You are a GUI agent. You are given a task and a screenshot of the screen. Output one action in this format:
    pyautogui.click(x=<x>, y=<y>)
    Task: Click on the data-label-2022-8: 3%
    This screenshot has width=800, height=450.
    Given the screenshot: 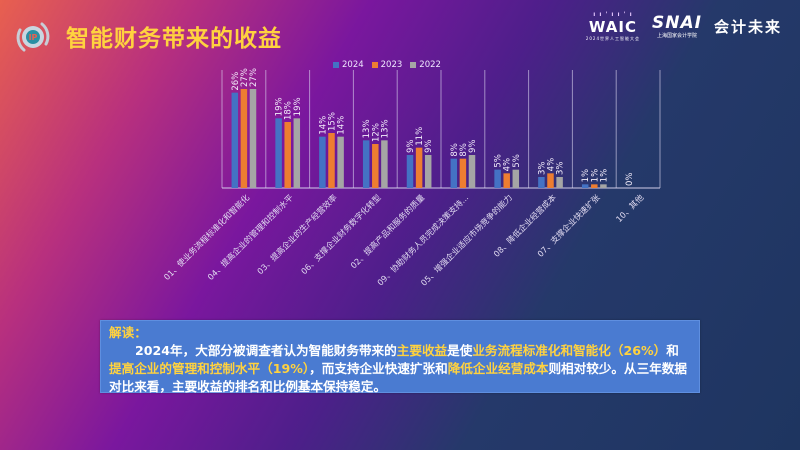 What is the action you would take?
    pyautogui.click(x=561, y=169)
    